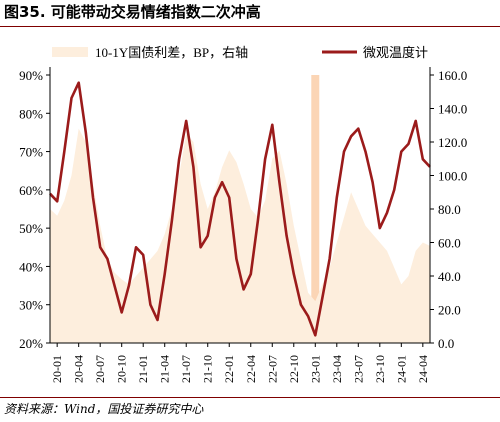 This screenshot has height=422, width=500. I want to click on highlight-band, so click(315, 209).